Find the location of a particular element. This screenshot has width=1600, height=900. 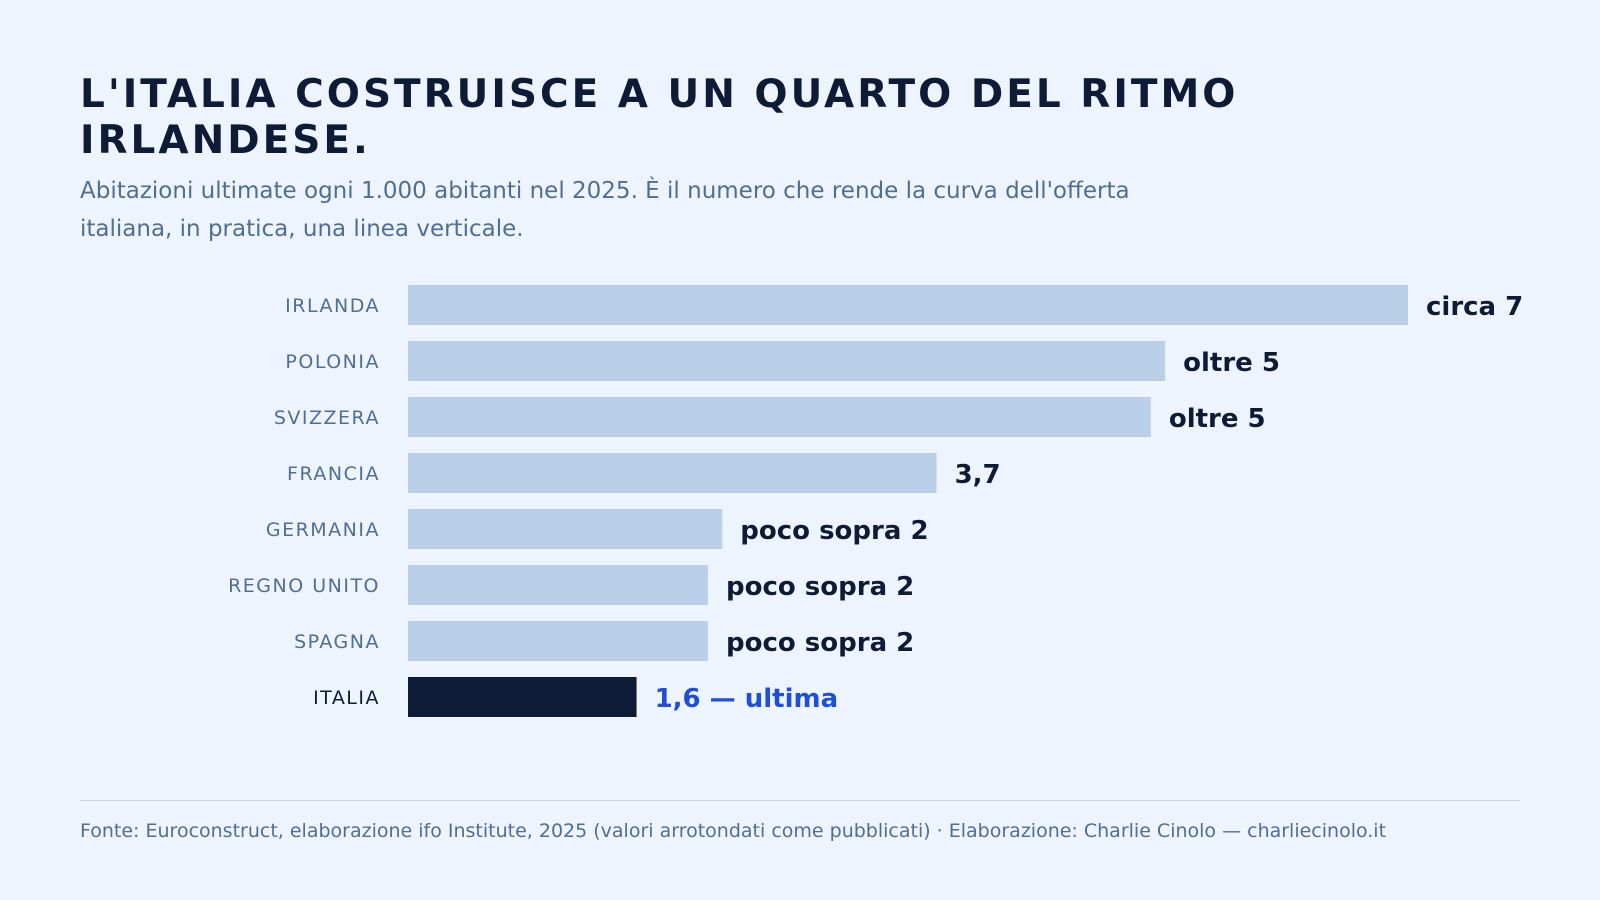

bar-svizzera is located at coordinates (779, 417).